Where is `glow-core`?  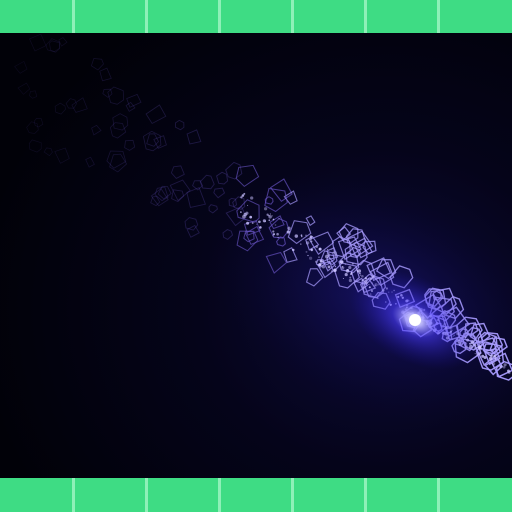
glow-core is located at coordinates (415, 320).